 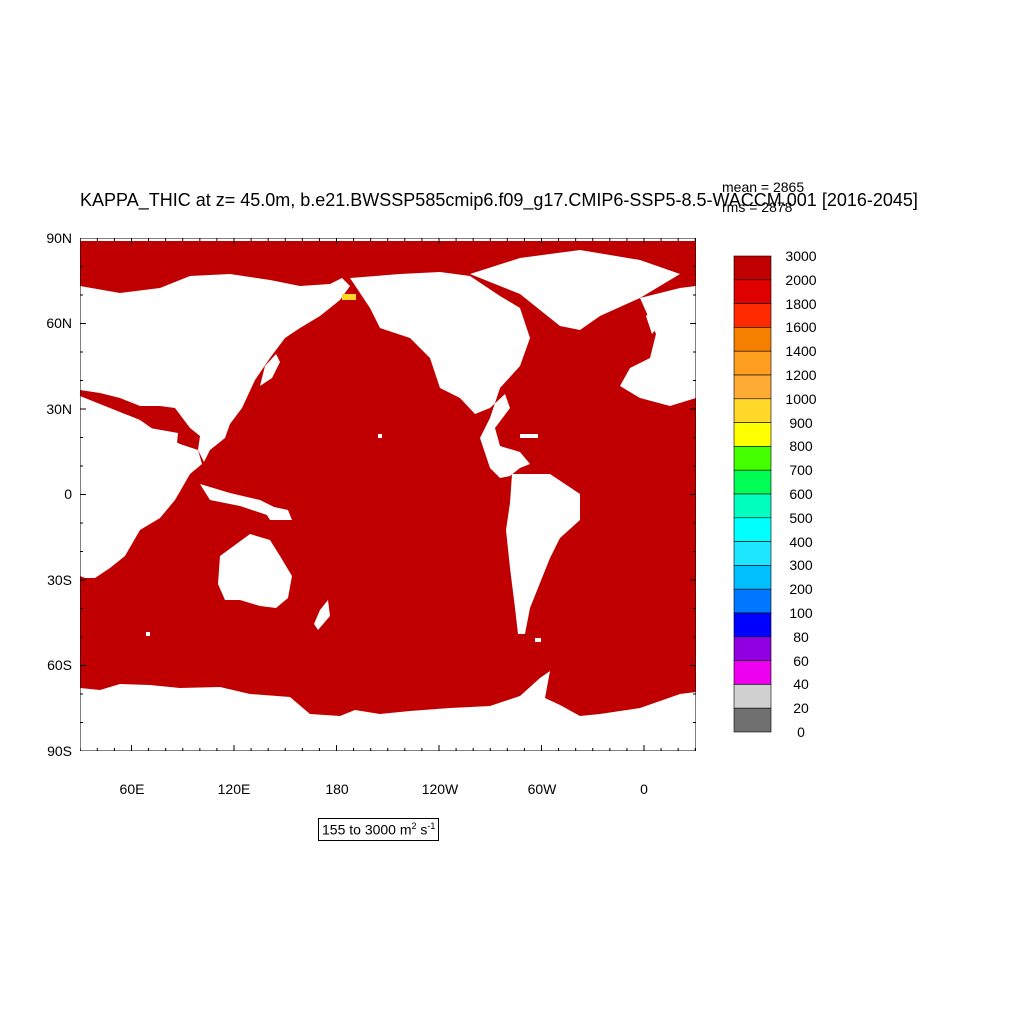 What do you see at coordinates (575, 290) in the screenshot?
I see `greenland` at bounding box center [575, 290].